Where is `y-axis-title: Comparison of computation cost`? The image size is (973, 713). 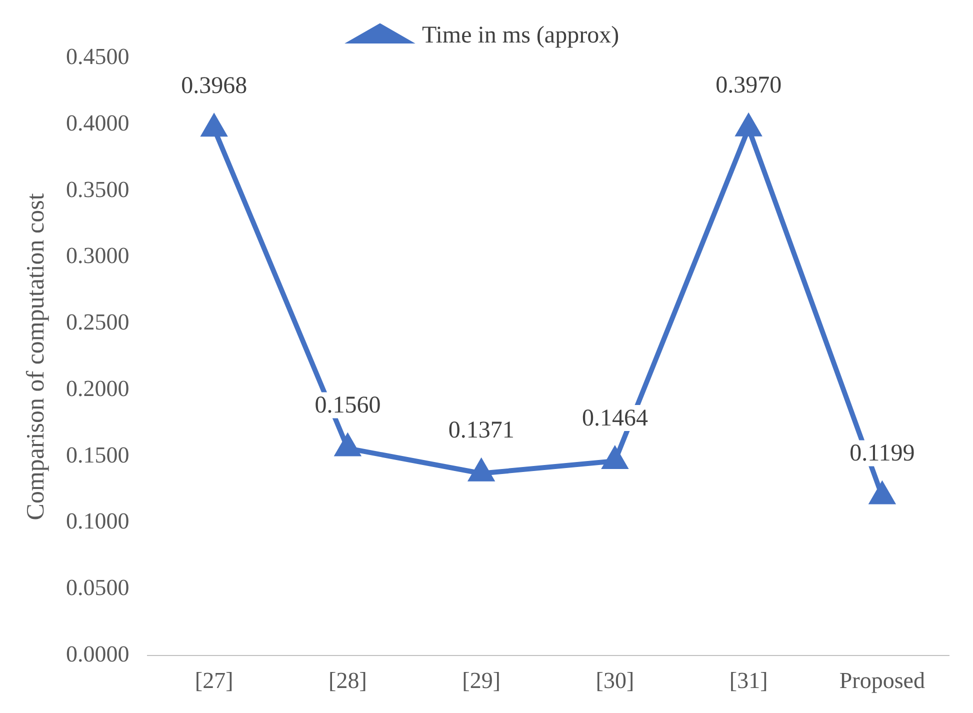 y-axis-title: Comparison of computation cost is located at coordinates (36, 356).